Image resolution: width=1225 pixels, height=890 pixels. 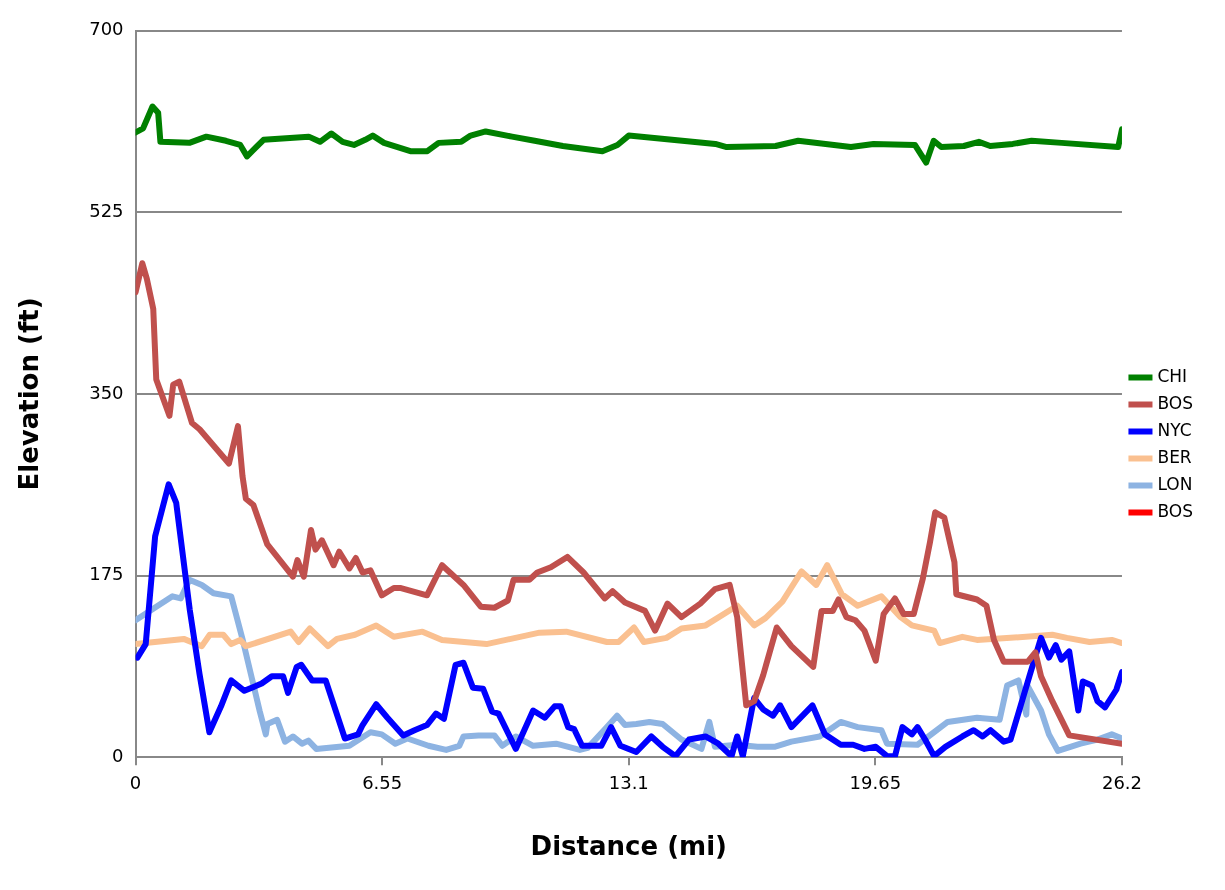 What do you see at coordinates (1172, 375) in the screenshot?
I see `legend-label: CHI` at bounding box center [1172, 375].